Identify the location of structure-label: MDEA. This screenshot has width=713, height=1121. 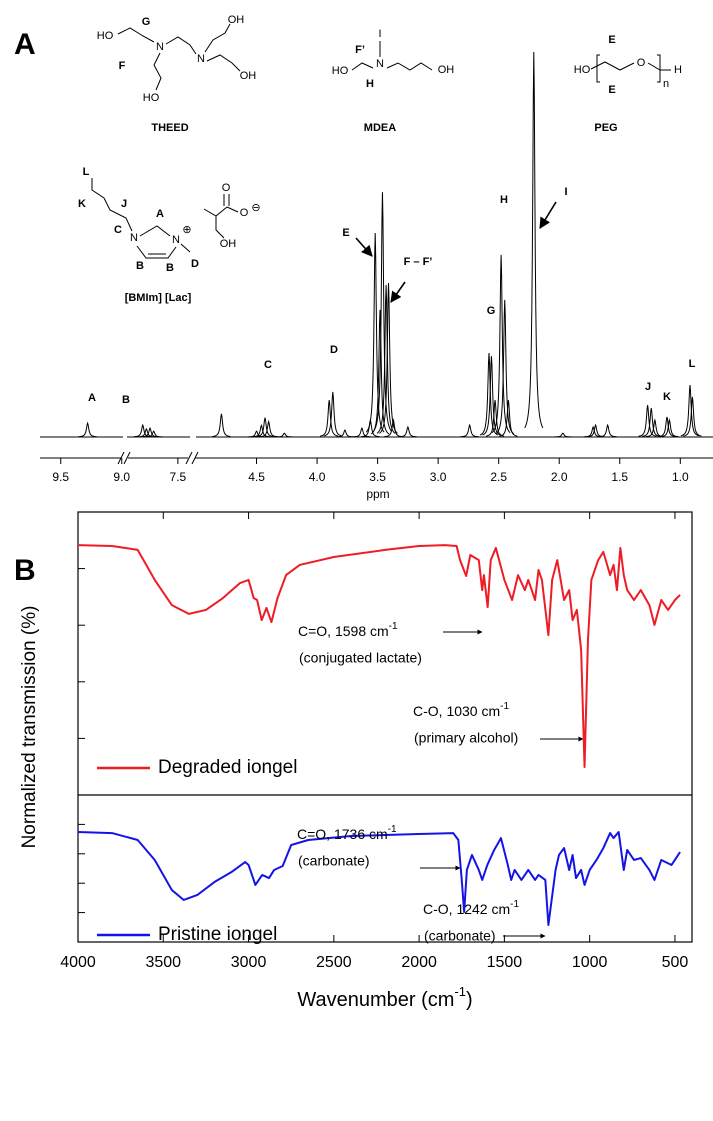
(380, 128).